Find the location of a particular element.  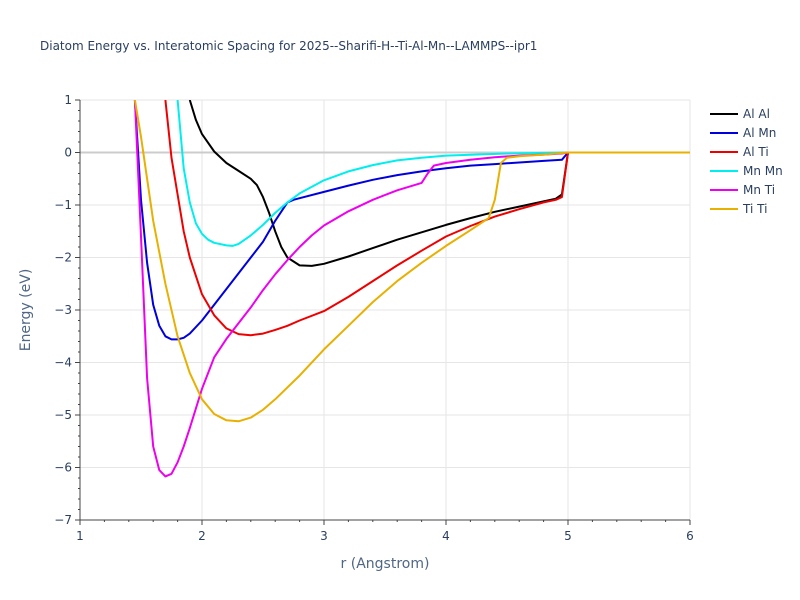

y-axis-label: Energy (eV) is located at coordinates (26, 310).